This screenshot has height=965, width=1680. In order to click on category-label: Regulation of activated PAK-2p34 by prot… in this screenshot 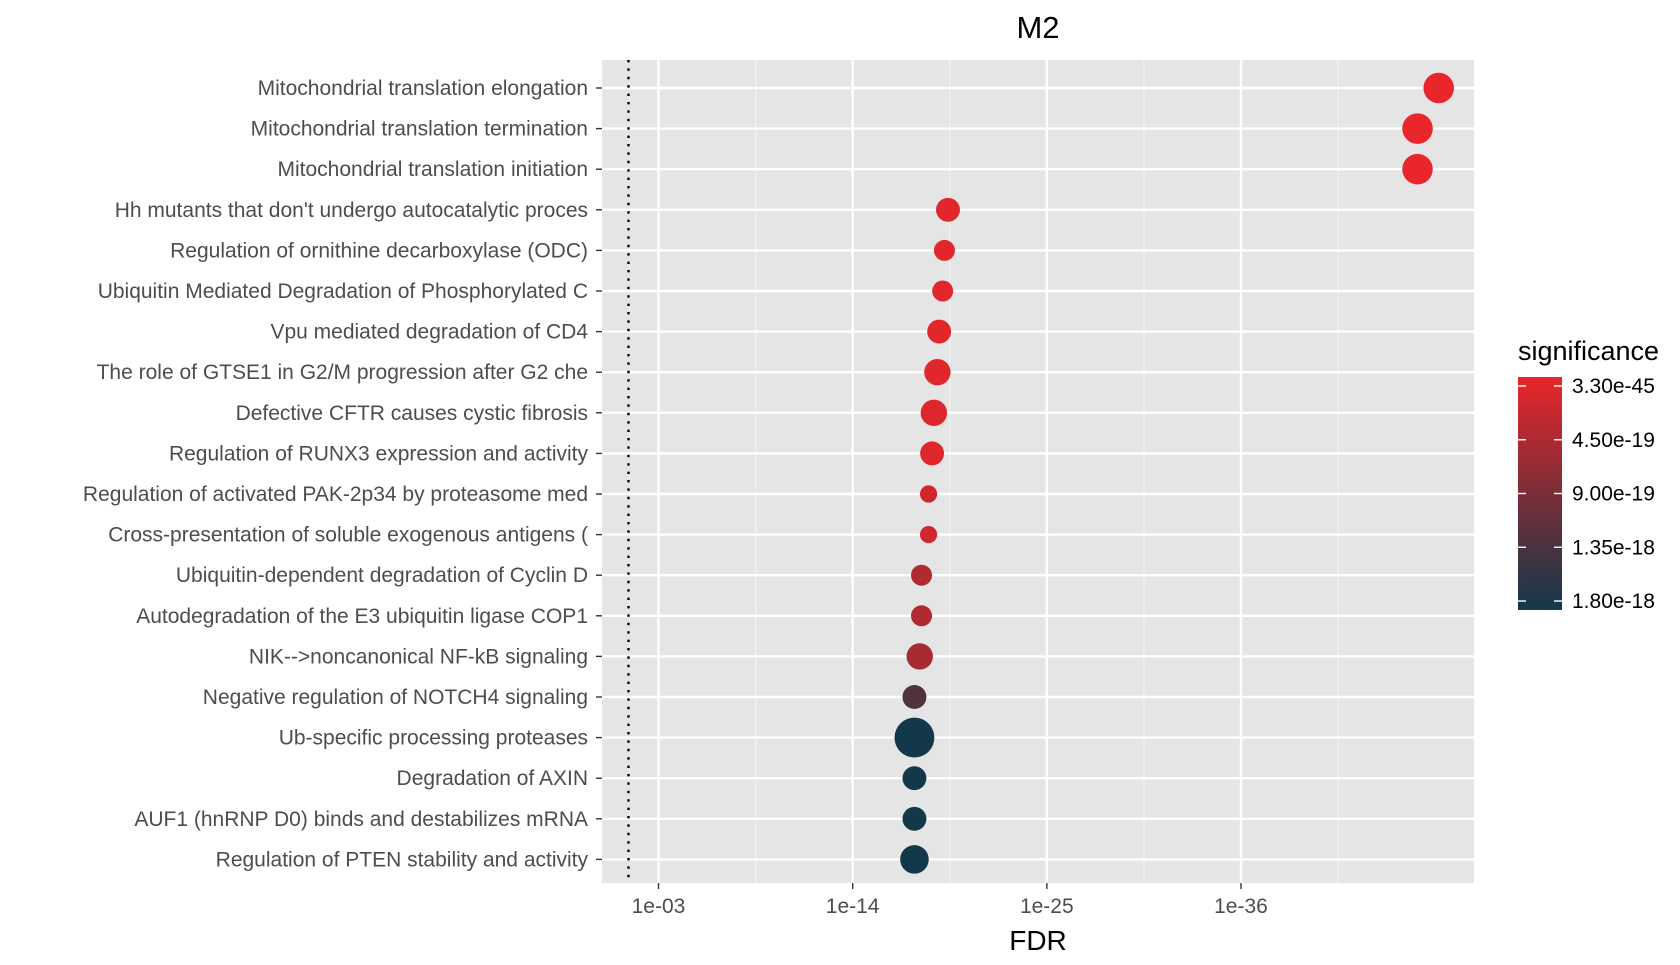, I will do `click(335, 494)`.